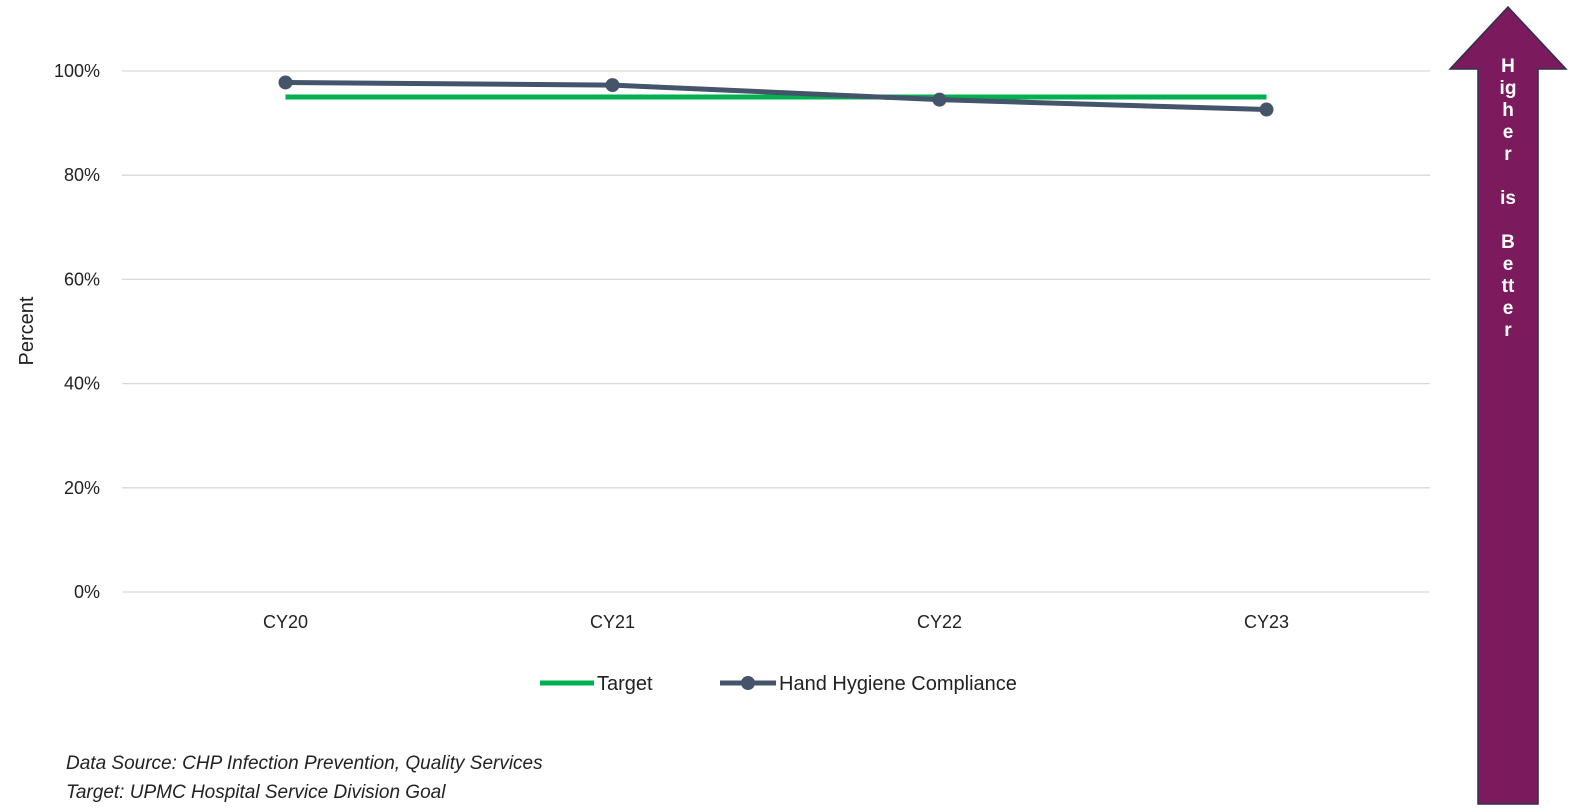  What do you see at coordinates (1508, 198) in the screenshot?
I see `arrow-letter: is` at bounding box center [1508, 198].